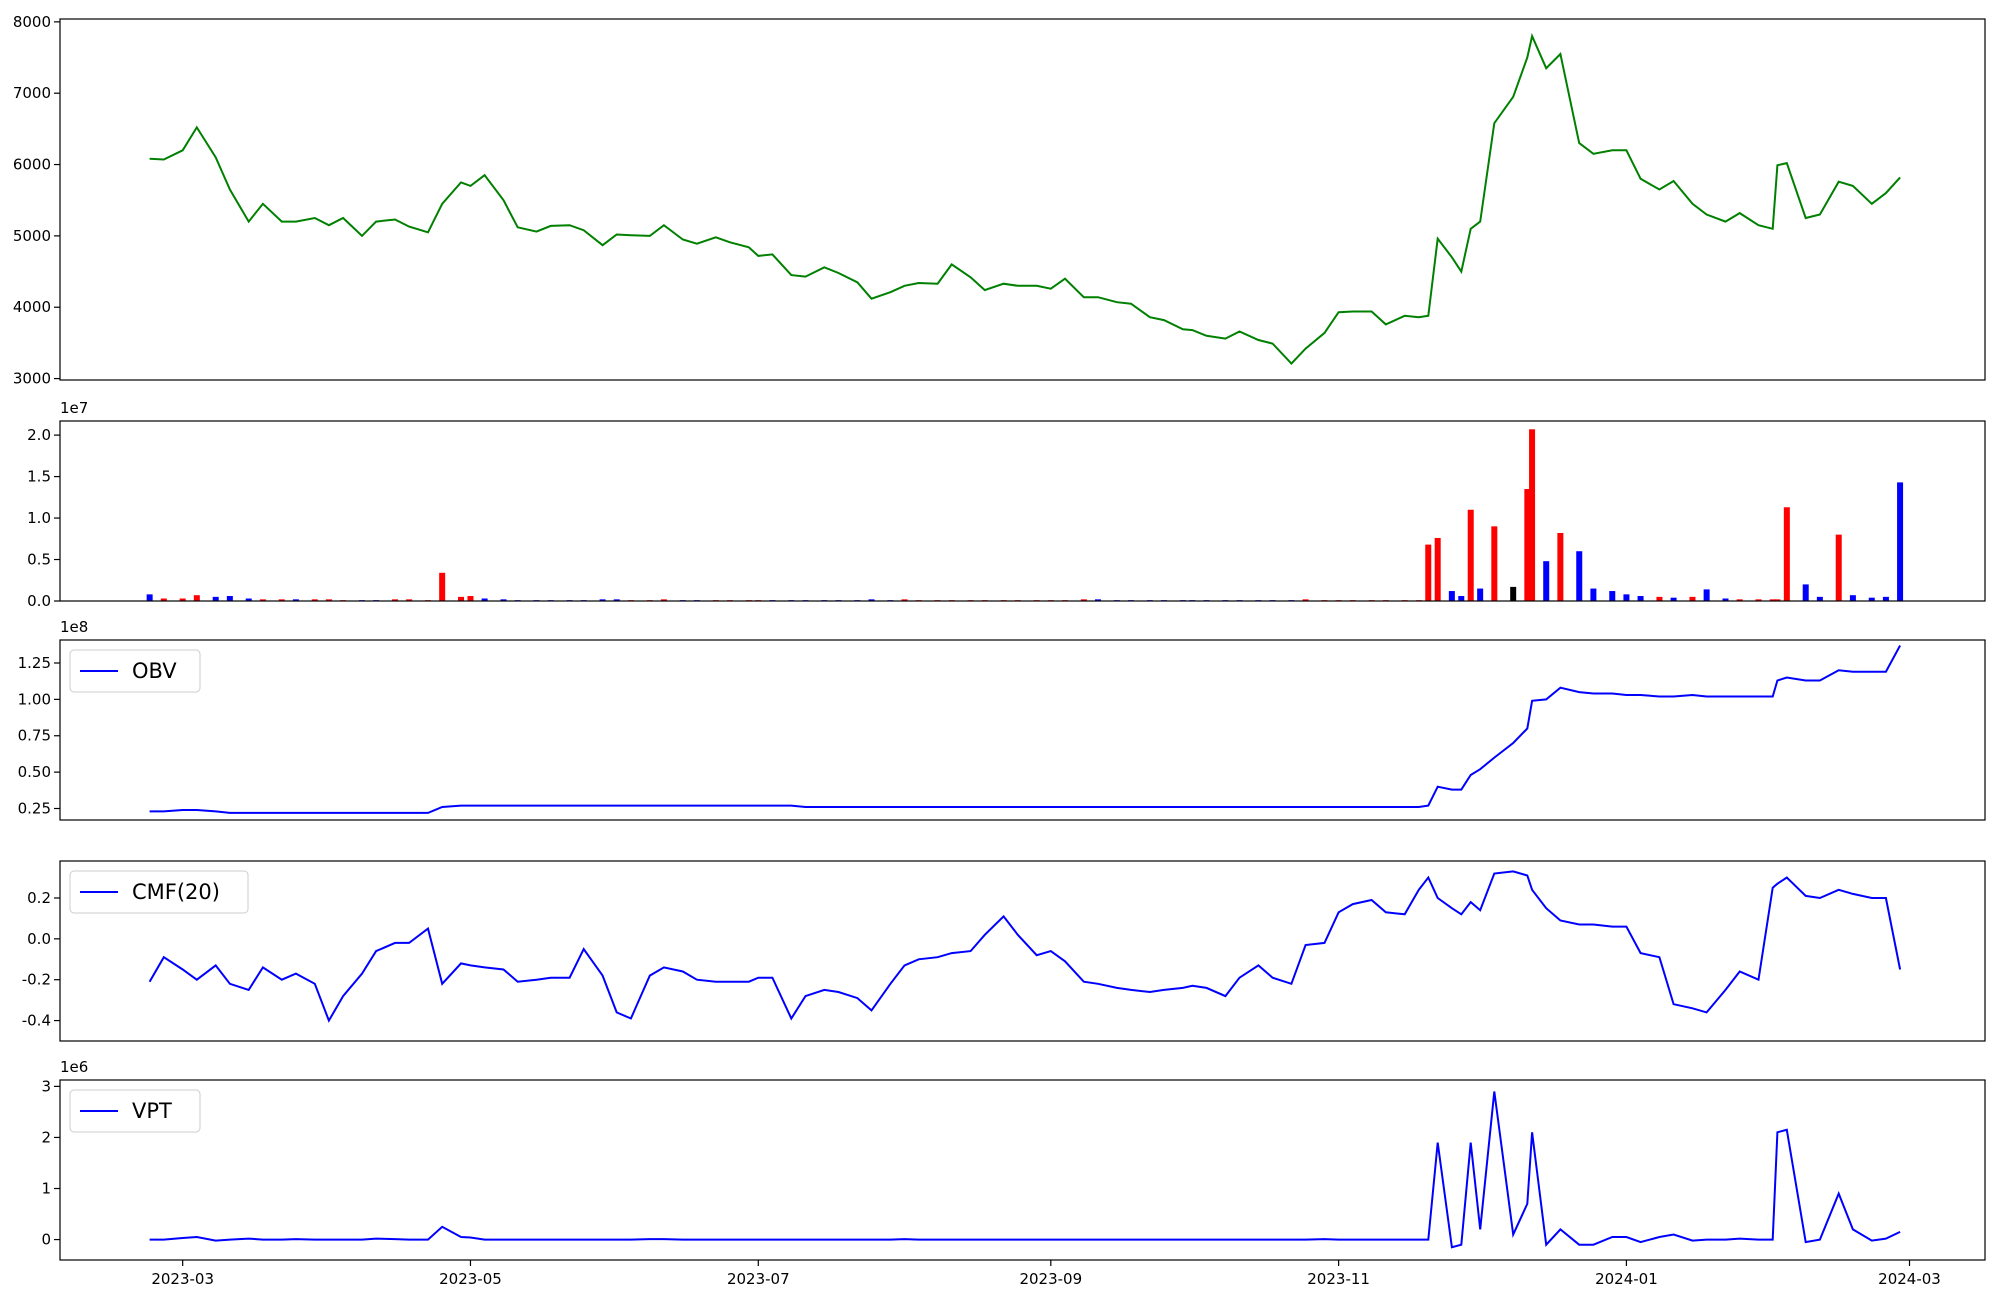  Describe the element at coordinates (1338, 1279) in the screenshot. I see `x-tick-label: 2023-11` at that location.